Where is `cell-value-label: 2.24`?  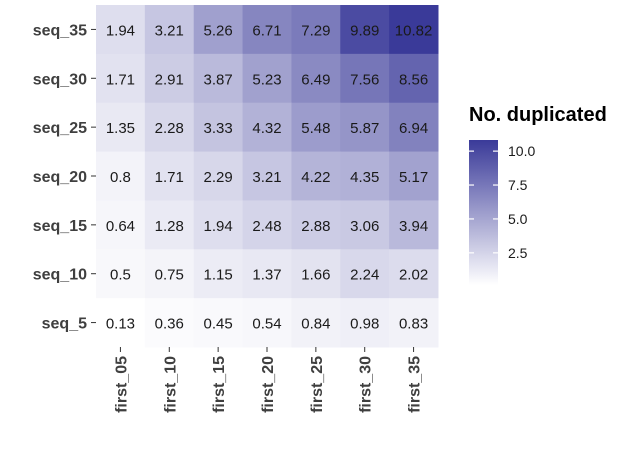 cell-value-label: 2.24 is located at coordinates (364, 275).